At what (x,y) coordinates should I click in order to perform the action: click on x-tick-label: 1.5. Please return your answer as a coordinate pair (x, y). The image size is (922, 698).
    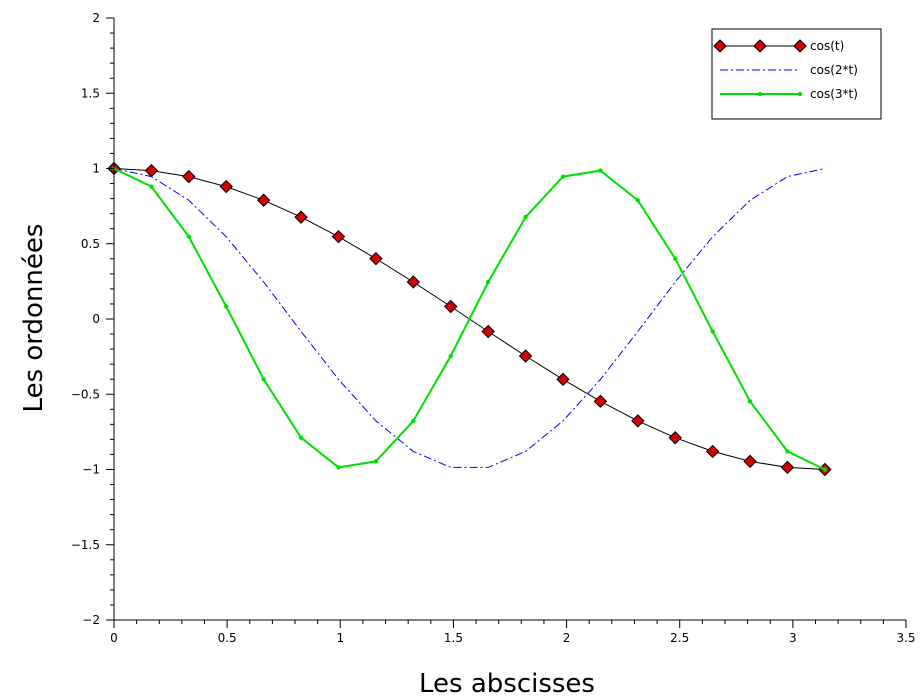
    Looking at the image, I should click on (453, 638).